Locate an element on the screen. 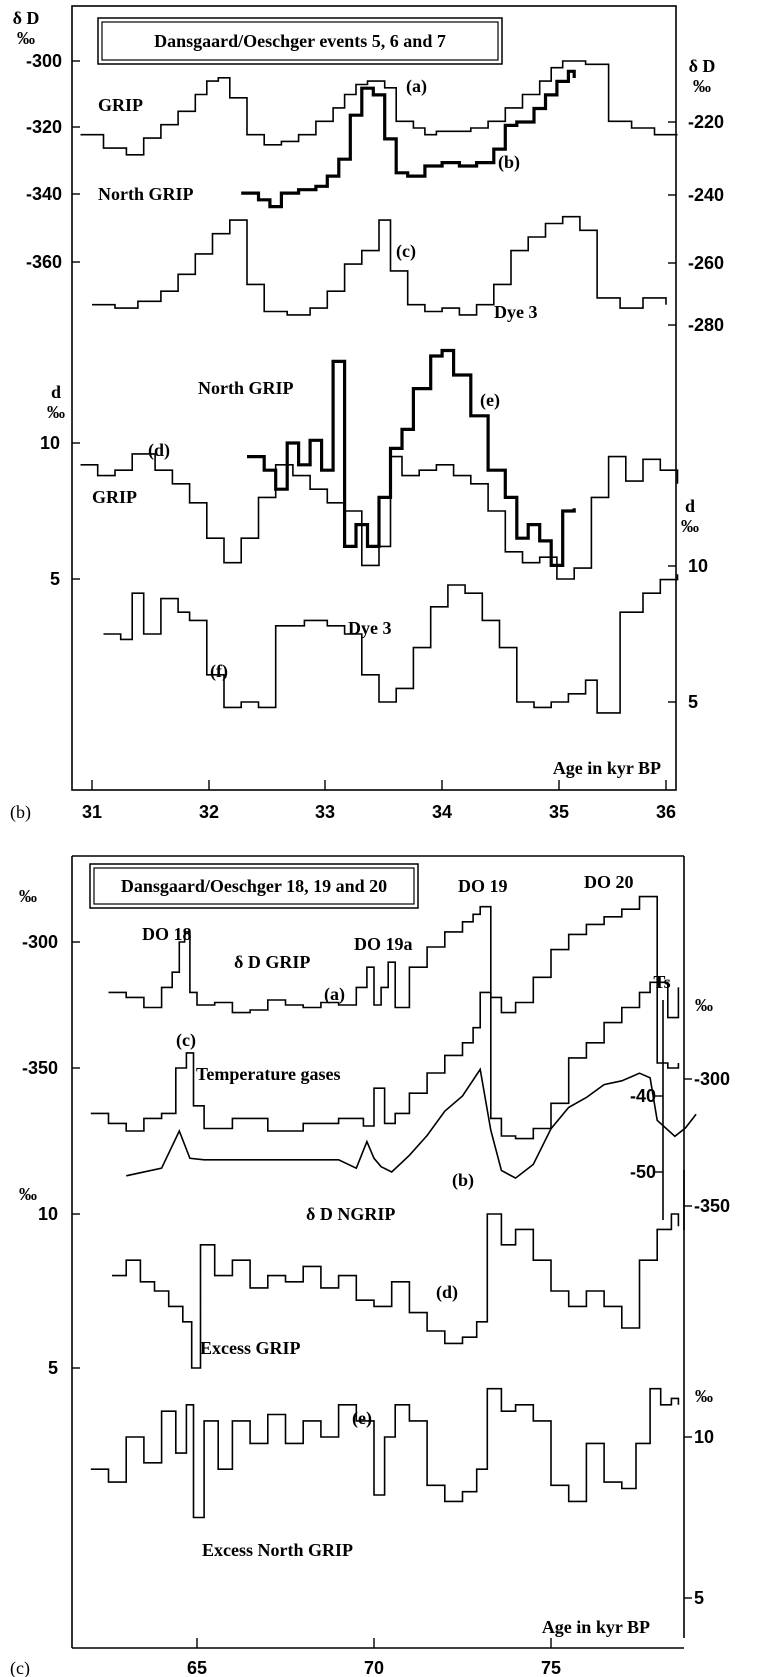 The image size is (766, 1677). series-temperature-gases-line is located at coordinates (411, 1123).